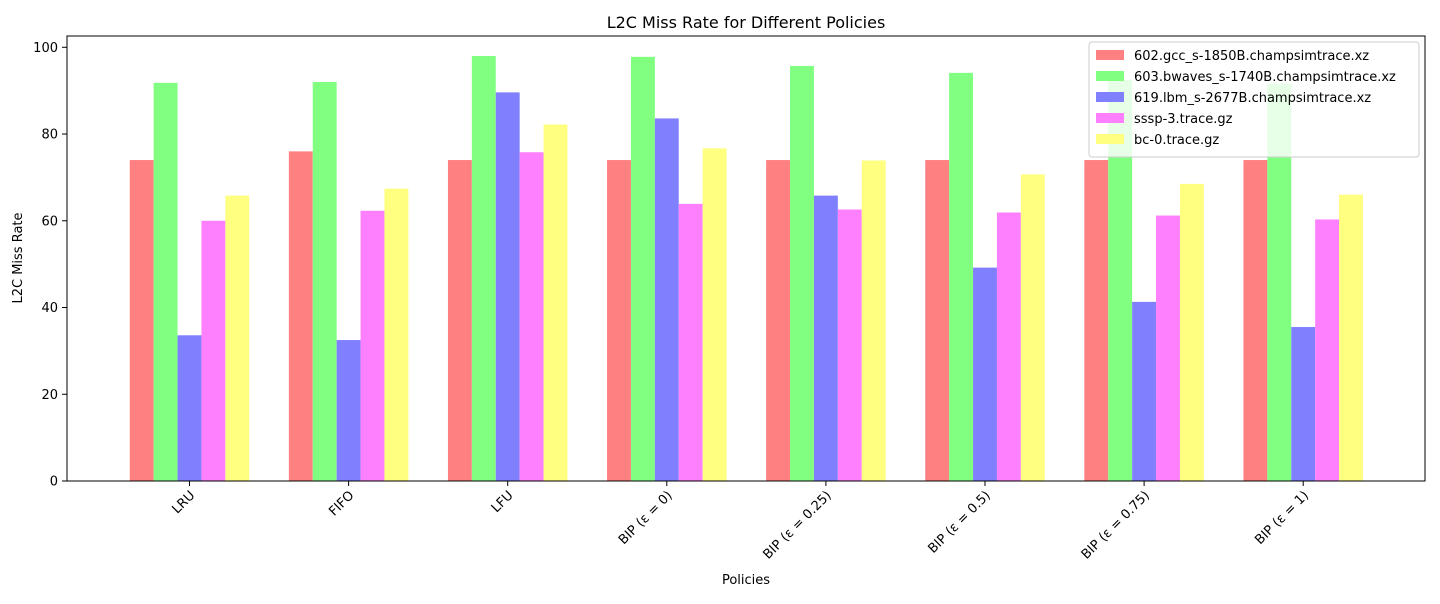  What do you see at coordinates (797, 525) in the screenshot?
I see `x-tick-label: BIP (ε = 0.25)` at bounding box center [797, 525].